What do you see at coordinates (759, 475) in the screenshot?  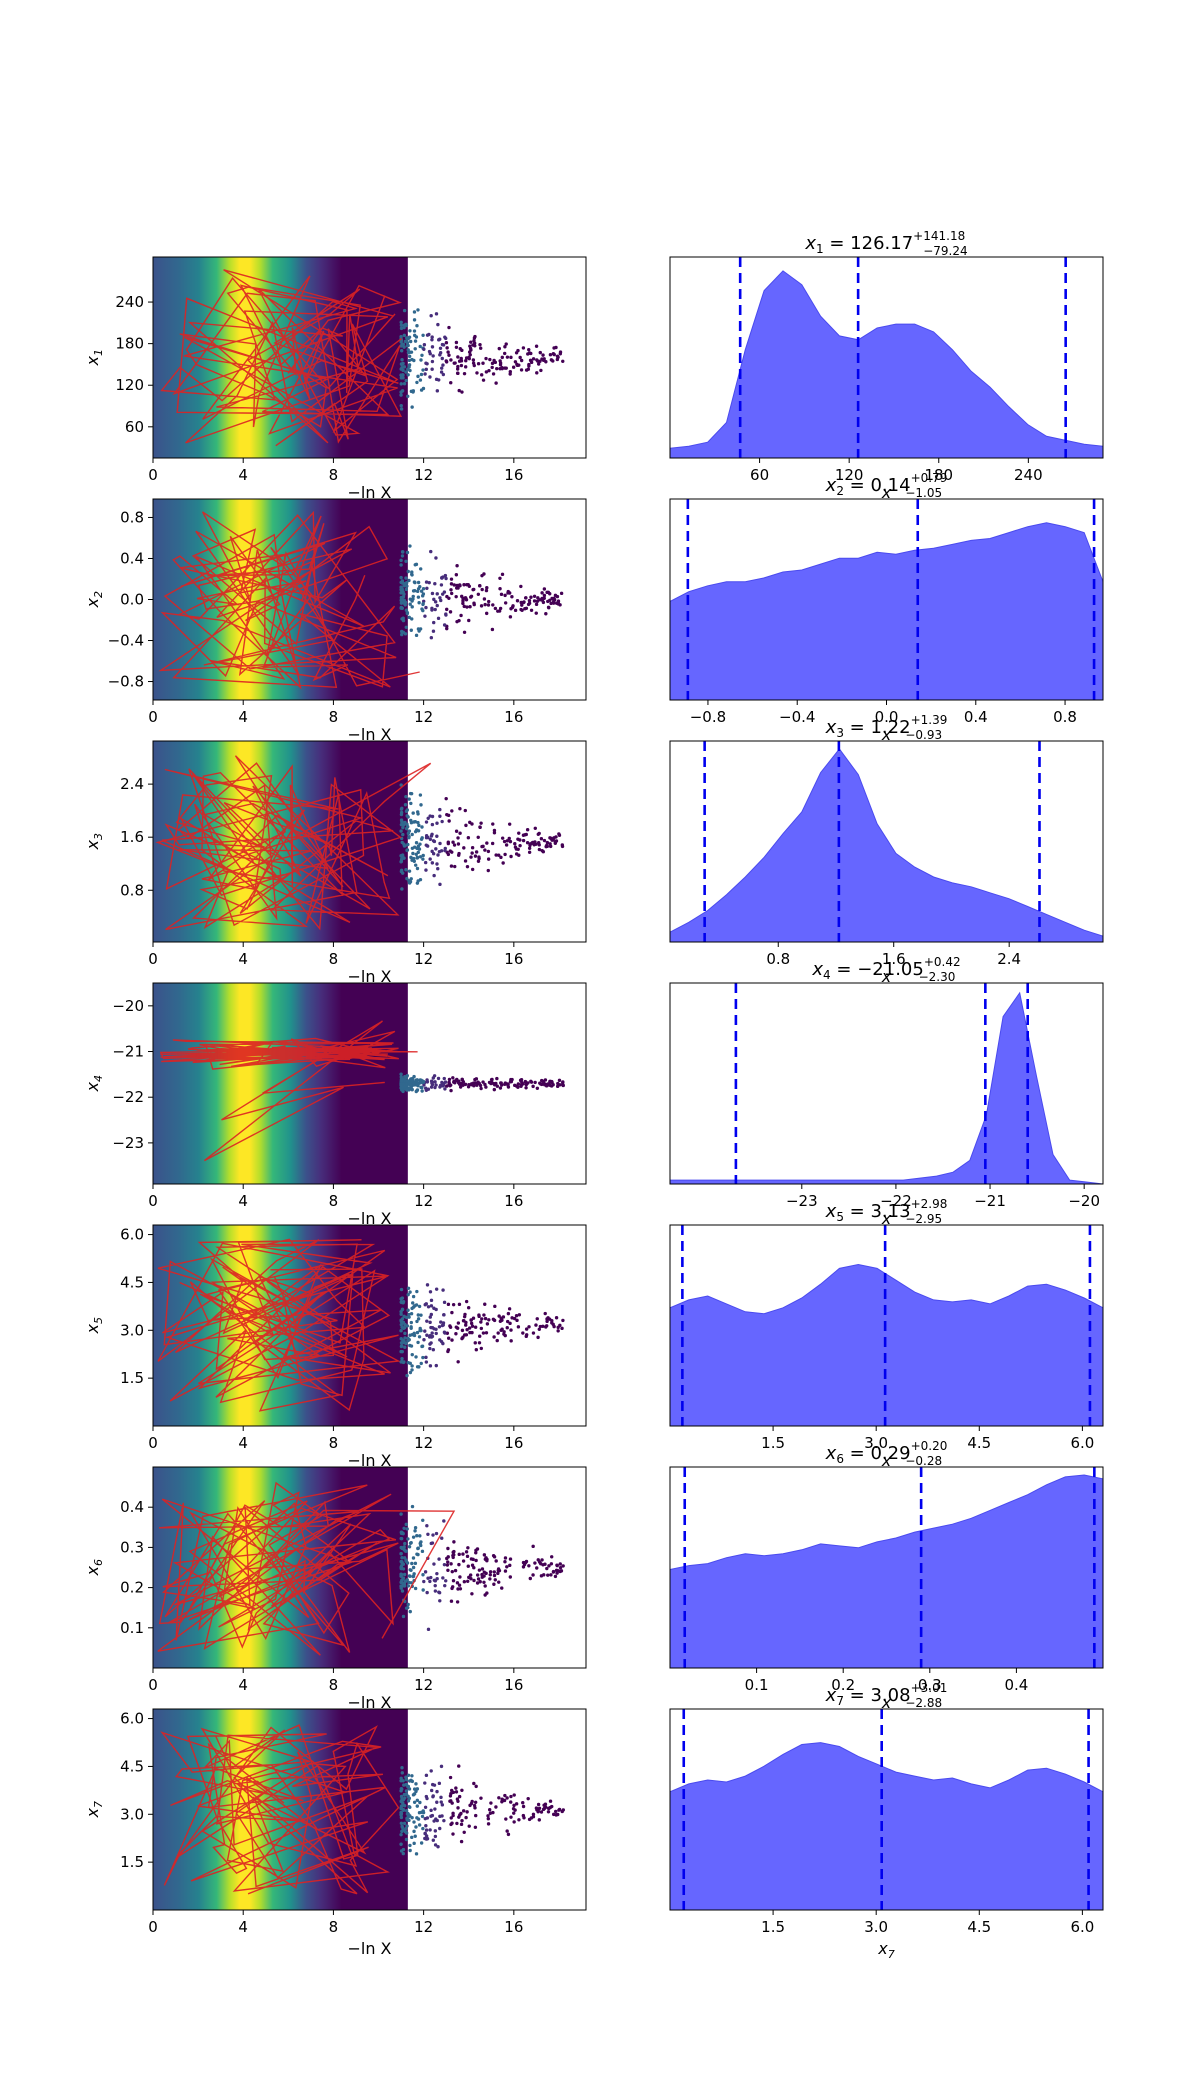 I see `x-tick-label: 60` at bounding box center [759, 475].